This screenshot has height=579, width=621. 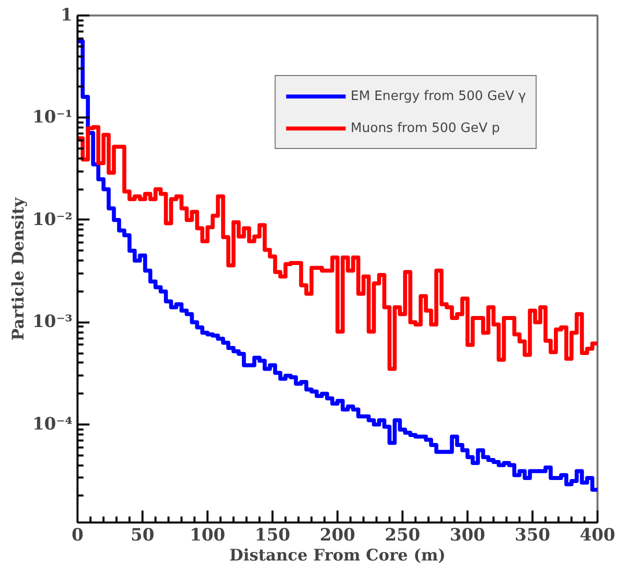 What do you see at coordinates (142, 536) in the screenshot?
I see `x-tick-label: 50` at bounding box center [142, 536].